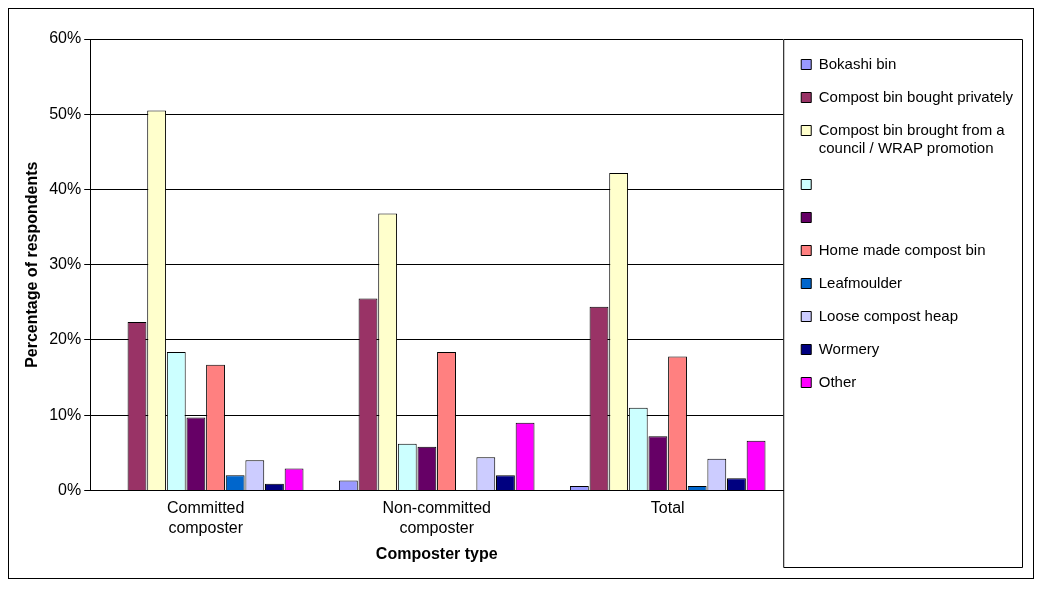 This screenshot has height=591, width=1046. What do you see at coordinates (65, 339) in the screenshot?
I see `y-tick-label: 20%` at bounding box center [65, 339].